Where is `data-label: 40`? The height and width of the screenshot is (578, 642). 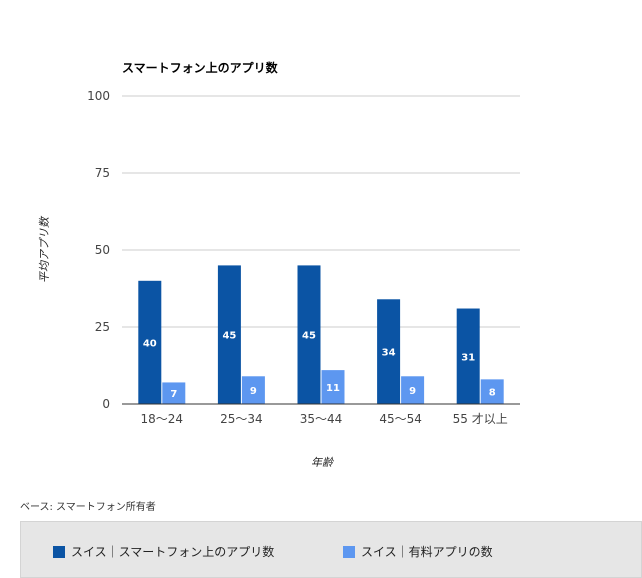 data-label: 40 is located at coordinates (150, 343).